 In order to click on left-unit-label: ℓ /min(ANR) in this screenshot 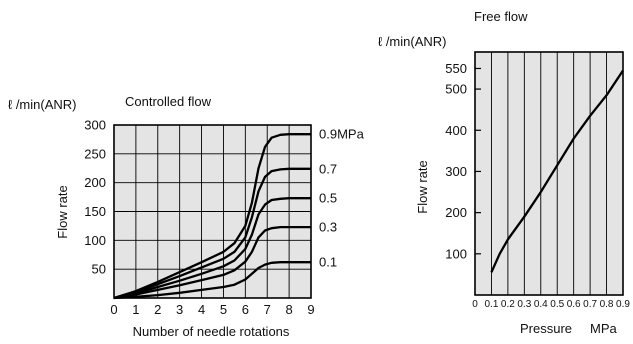, I will do `click(42, 104)`.